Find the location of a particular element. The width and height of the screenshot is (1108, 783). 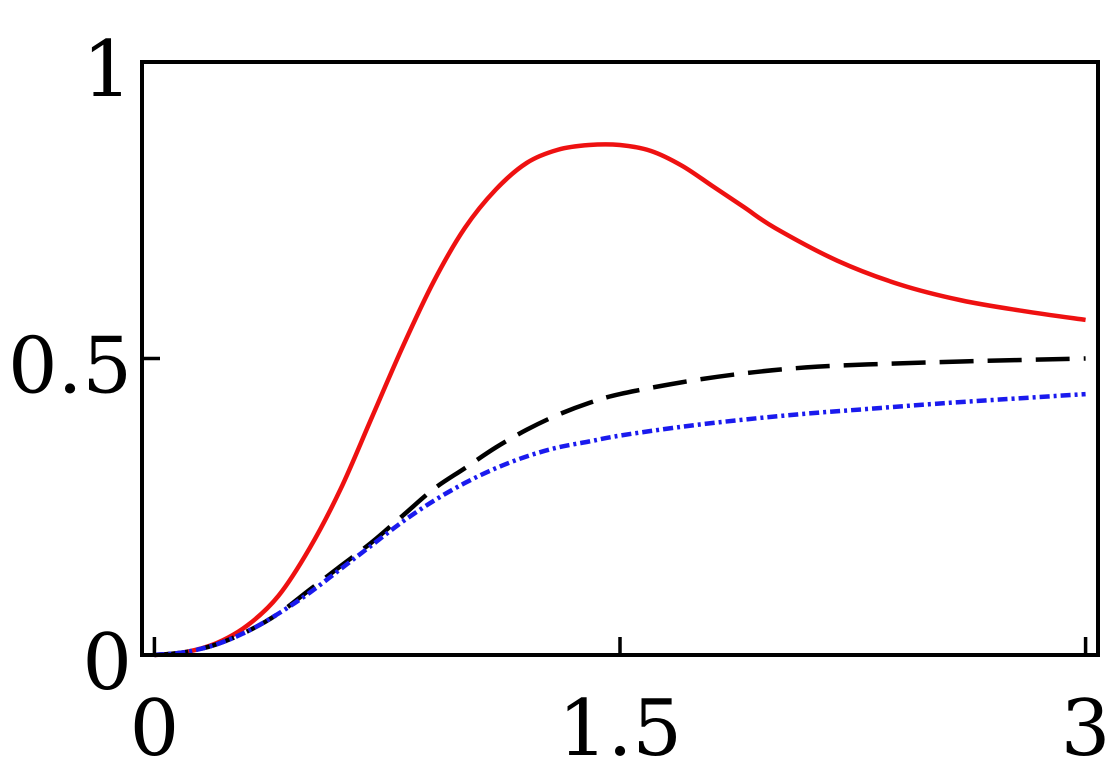

x-tick-label: 3 is located at coordinates (1084, 729).